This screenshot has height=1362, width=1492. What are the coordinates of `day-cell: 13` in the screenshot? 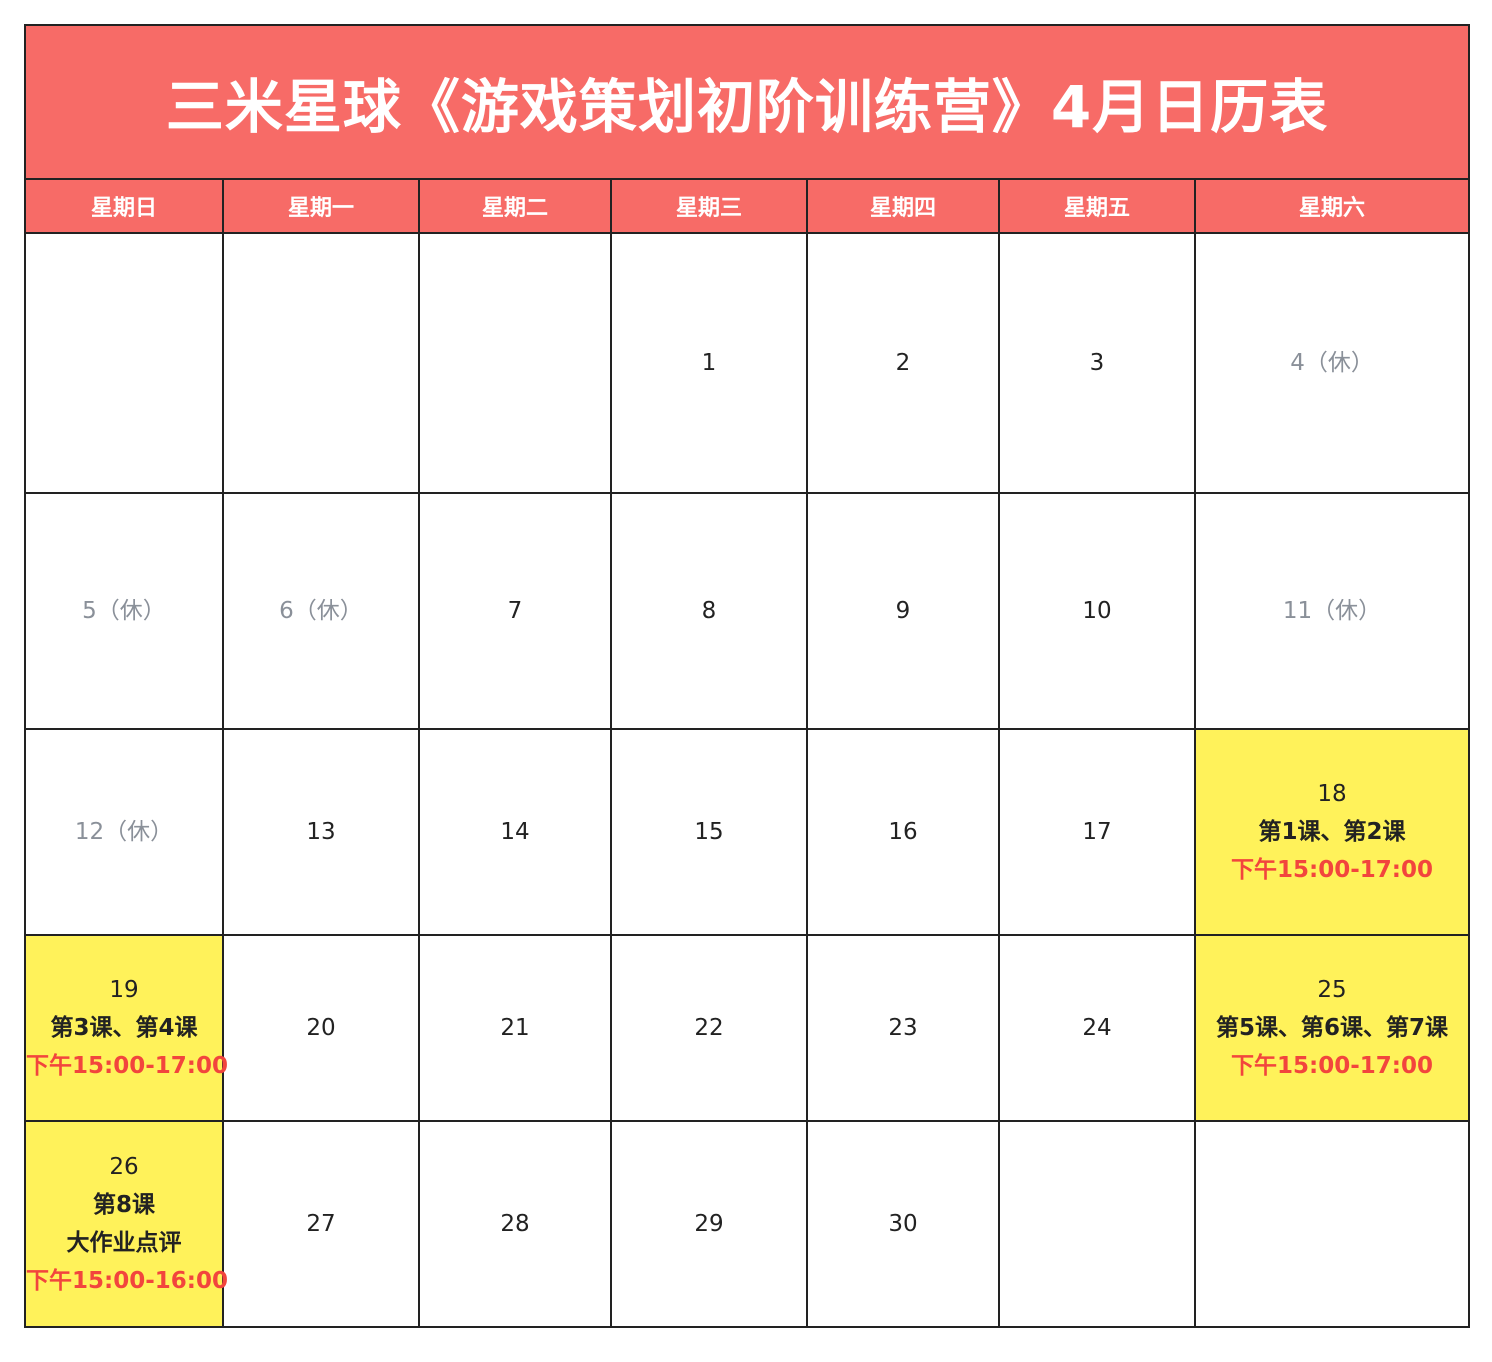 It's located at (321, 832).